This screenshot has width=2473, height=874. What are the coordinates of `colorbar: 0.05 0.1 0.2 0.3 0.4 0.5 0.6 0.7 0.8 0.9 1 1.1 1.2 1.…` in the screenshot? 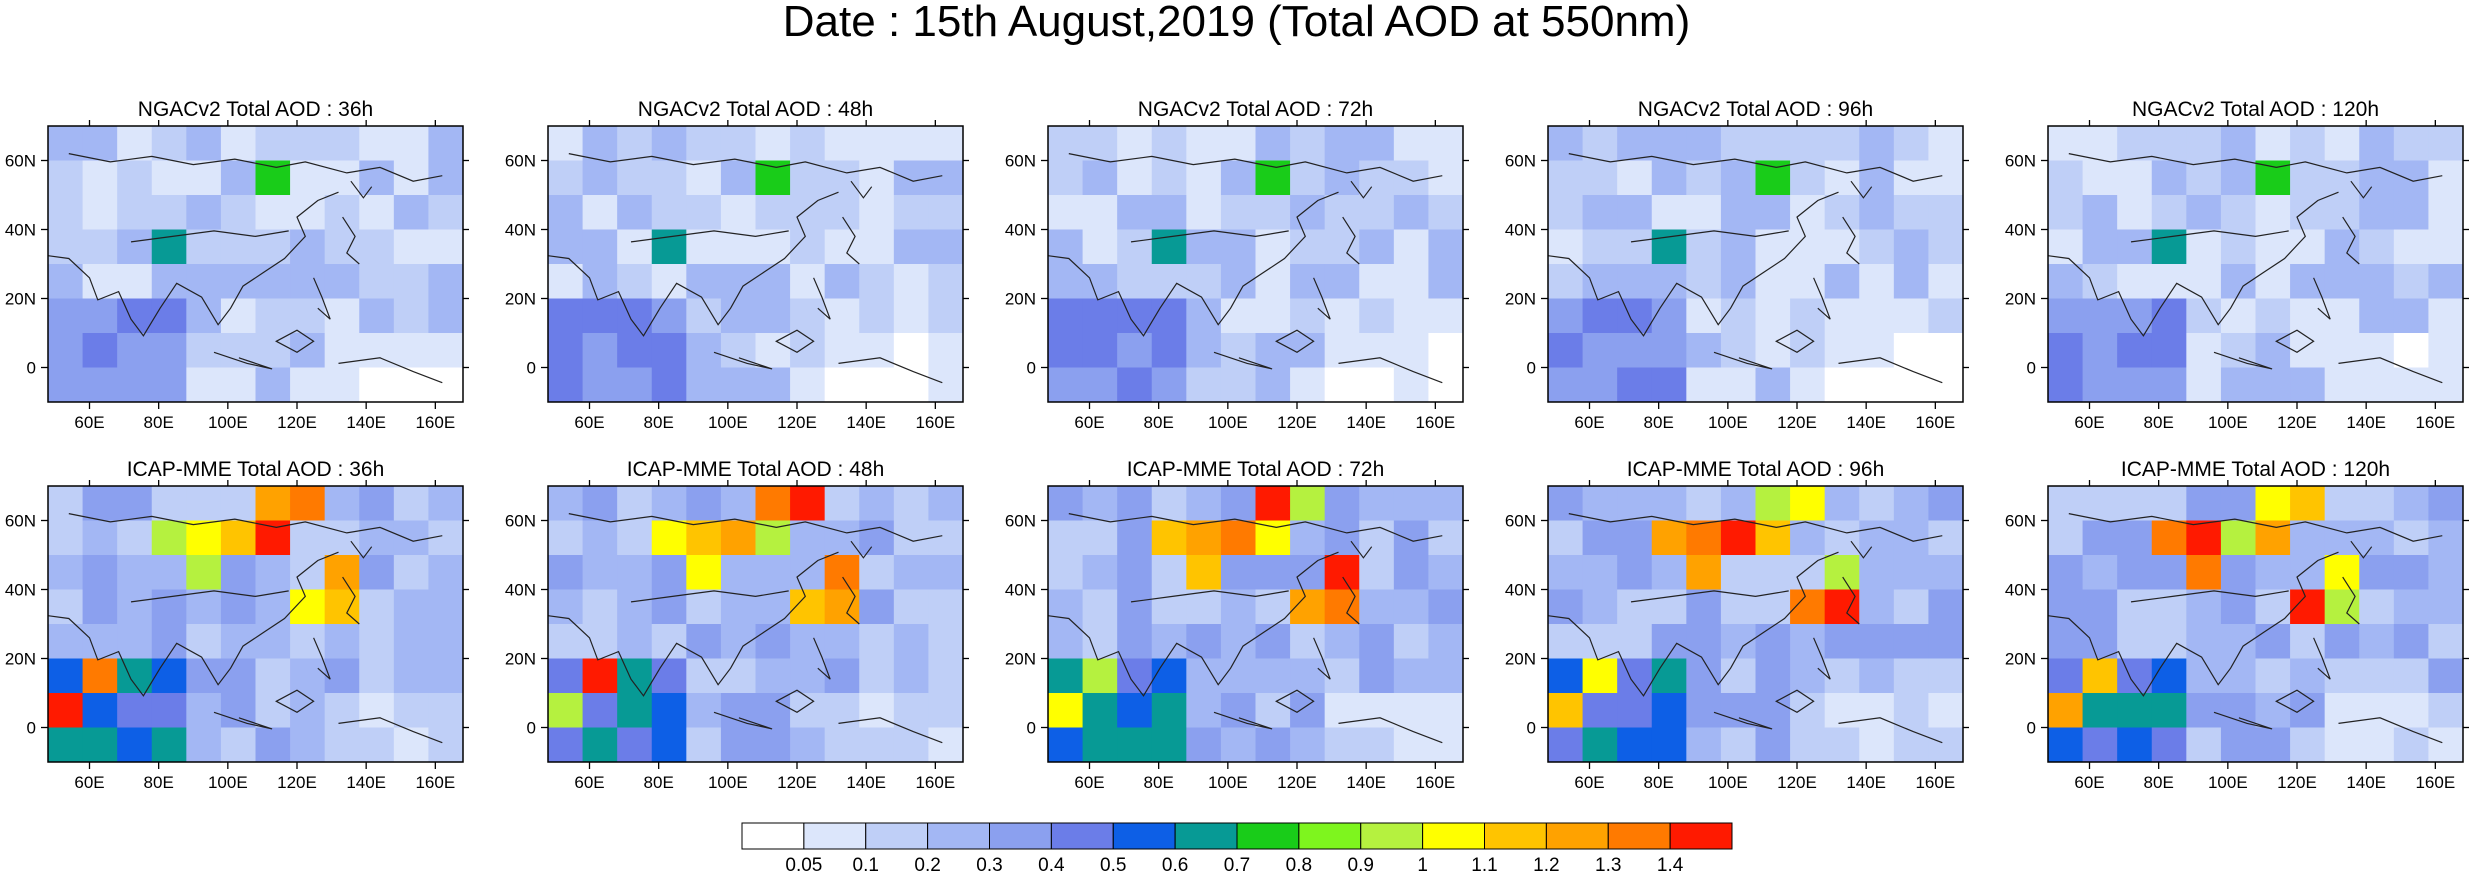 It's located at (1237, 848).